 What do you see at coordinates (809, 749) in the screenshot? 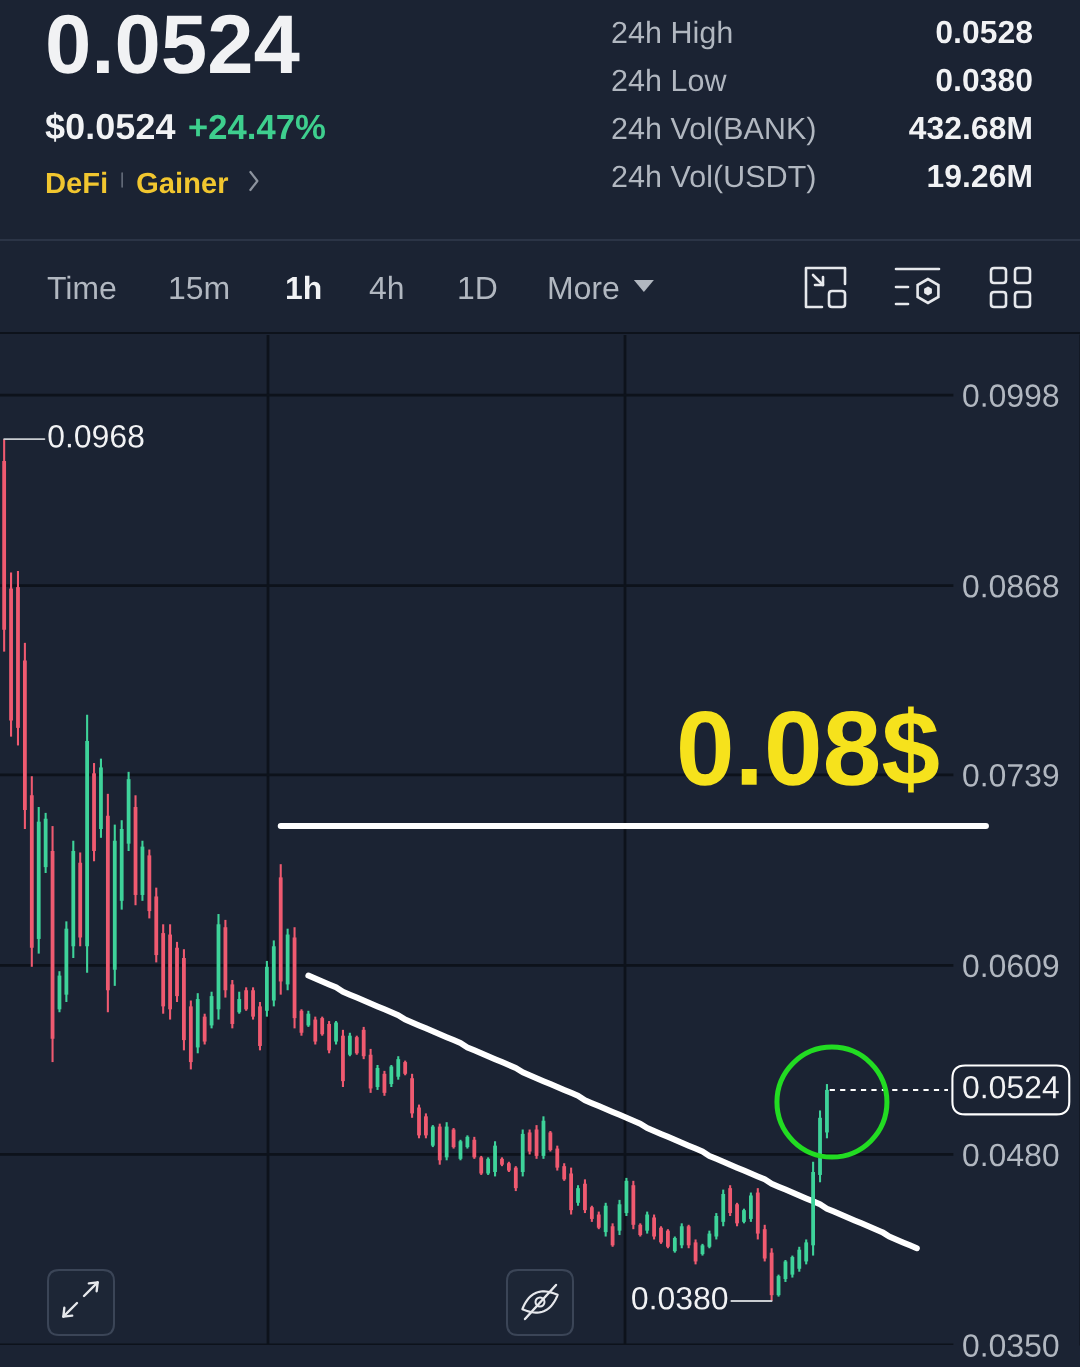
I see `annotation: 0.08$` at bounding box center [809, 749].